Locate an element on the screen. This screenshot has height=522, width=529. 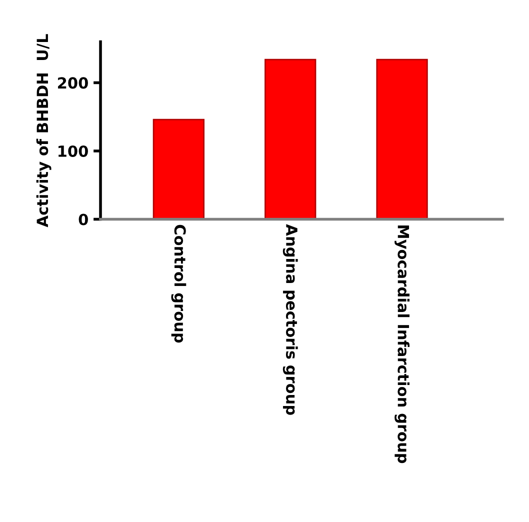
x-tick-label: Myocardial Infarction group is located at coordinates (402, 345).